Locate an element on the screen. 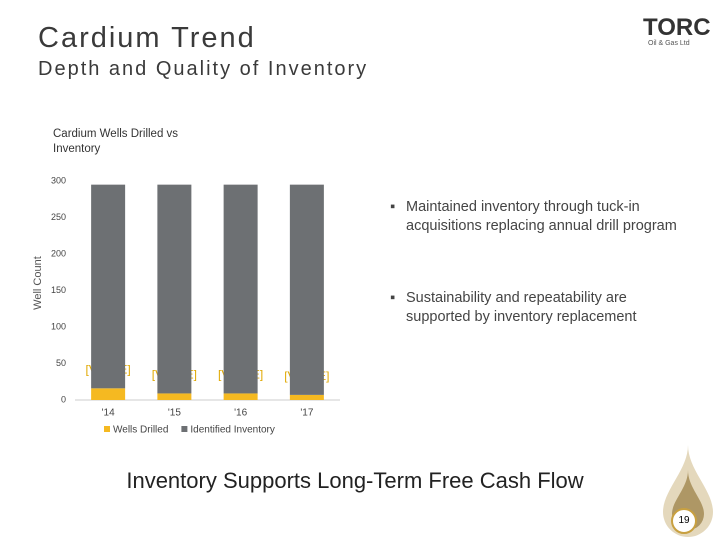 This screenshot has height=540, width=720. chart-title: Cardium Wells Drilled vs Inventory is located at coordinates (116, 141).